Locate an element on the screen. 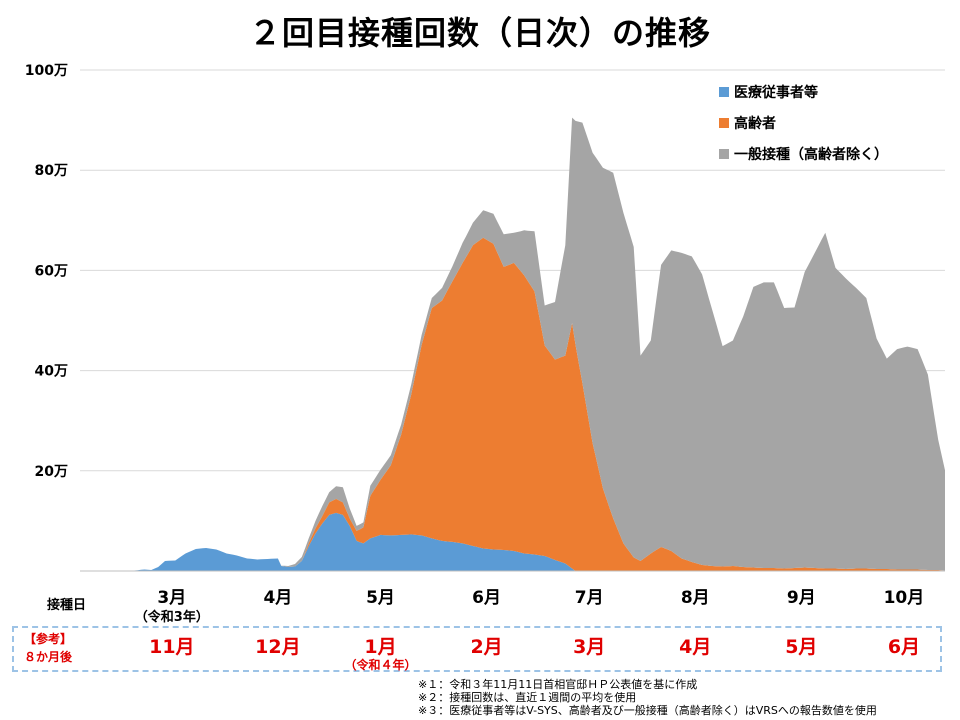 This screenshot has width=960, height=720. legend-label: 一般接種（高齢者除く） is located at coordinates (811, 154).